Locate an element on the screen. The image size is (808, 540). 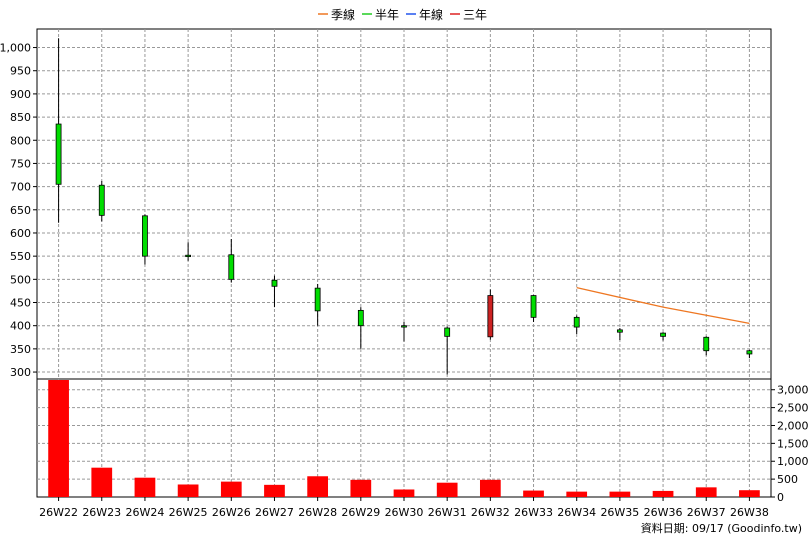
price-tick-label: 1,000 is located at coordinates (15, 48).